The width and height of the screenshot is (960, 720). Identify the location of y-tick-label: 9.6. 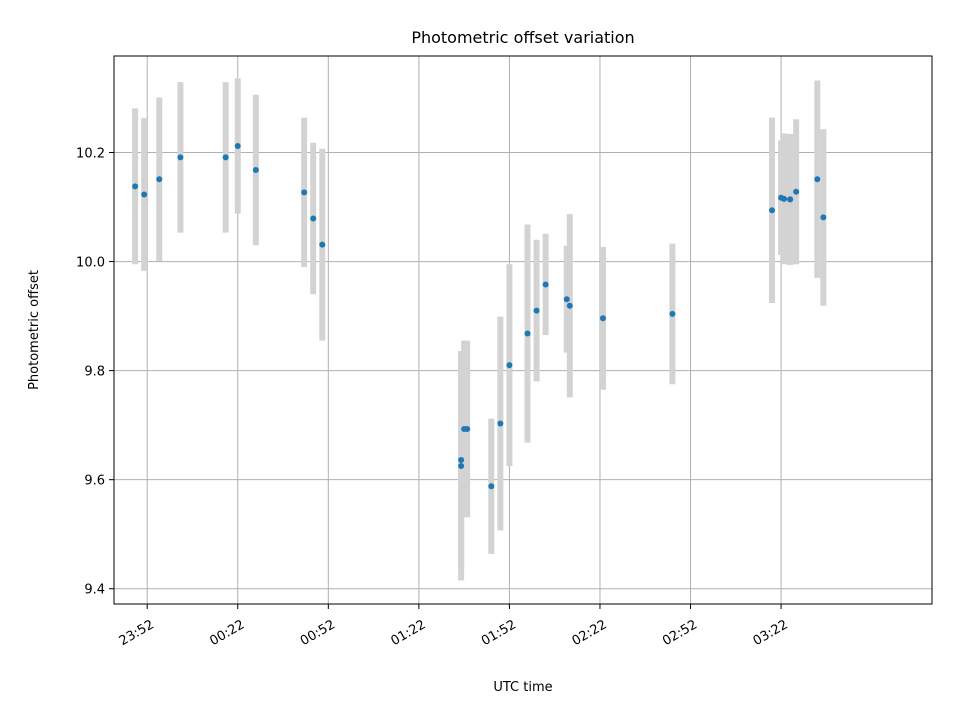
(94, 481).